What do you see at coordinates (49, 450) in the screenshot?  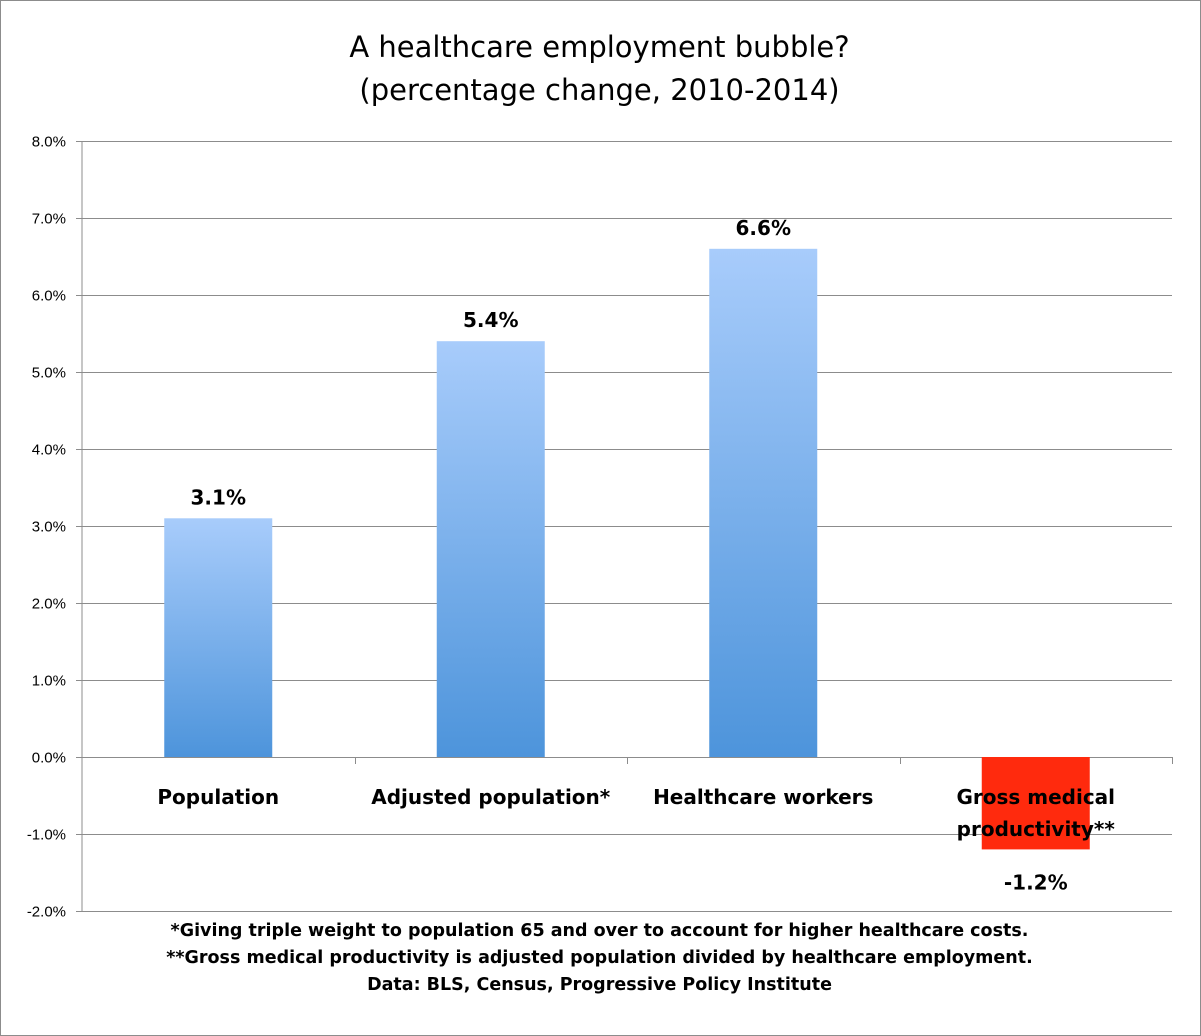 I see `y-tick-label: 4.0%` at bounding box center [49, 450].